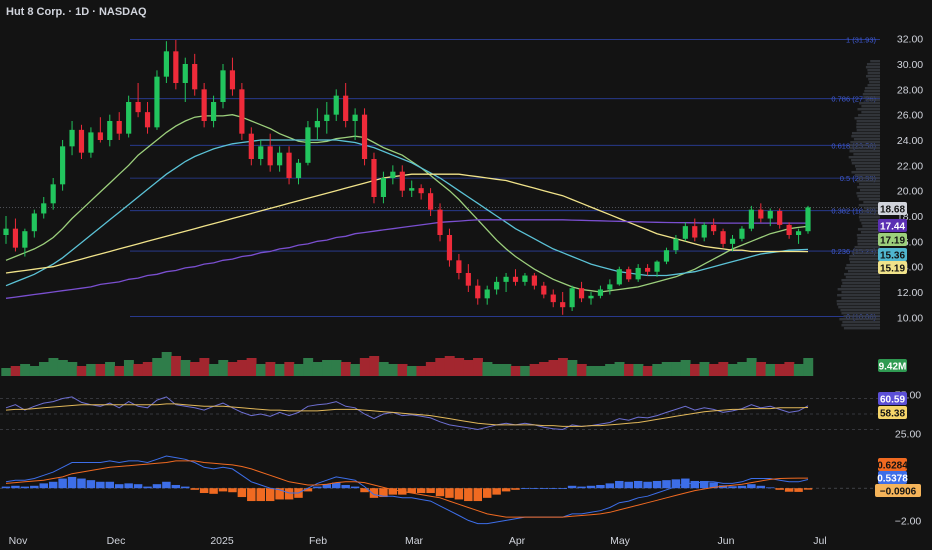 The width and height of the screenshot is (932, 550). What do you see at coordinates (35, 12) in the screenshot?
I see `symbol-name: Hut 8 Corp.` at bounding box center [35, 12].